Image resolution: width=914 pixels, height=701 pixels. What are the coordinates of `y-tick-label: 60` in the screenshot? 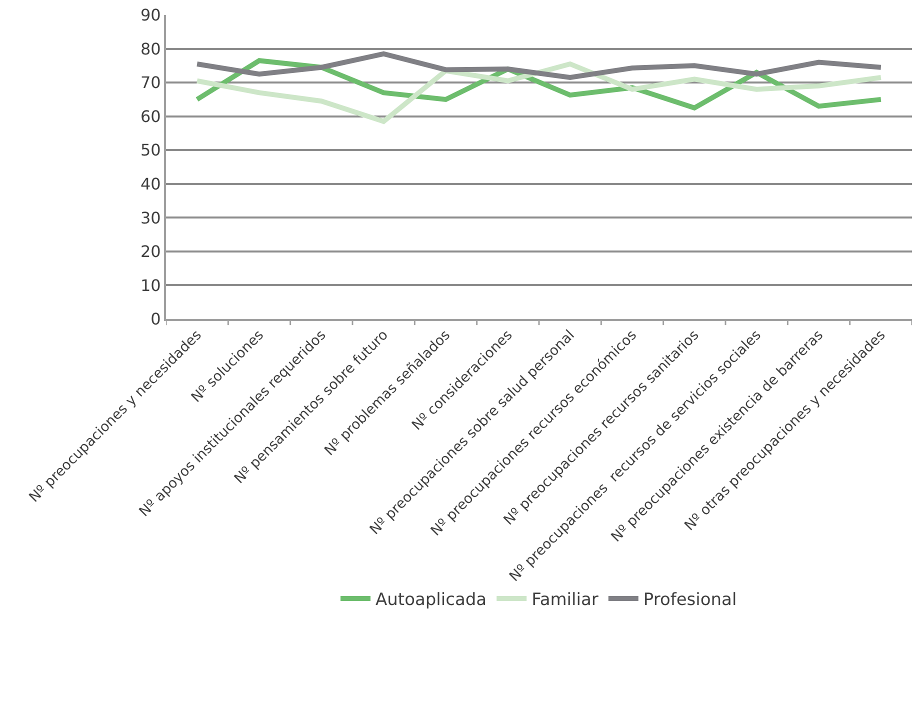 It's located at (150, 116).